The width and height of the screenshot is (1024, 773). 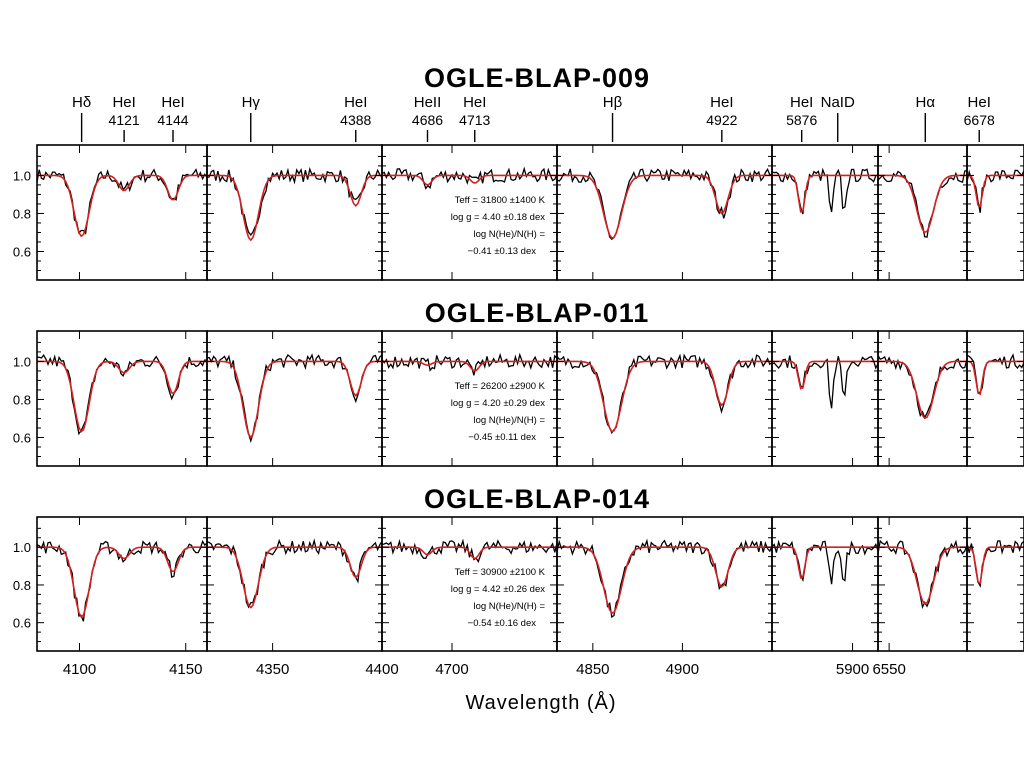 What do you see at coordinates (502, 623) in the screenshot?
I see `stellar-parameter: −0.54 ±0.16 dex` at bounding box center [502, 623].